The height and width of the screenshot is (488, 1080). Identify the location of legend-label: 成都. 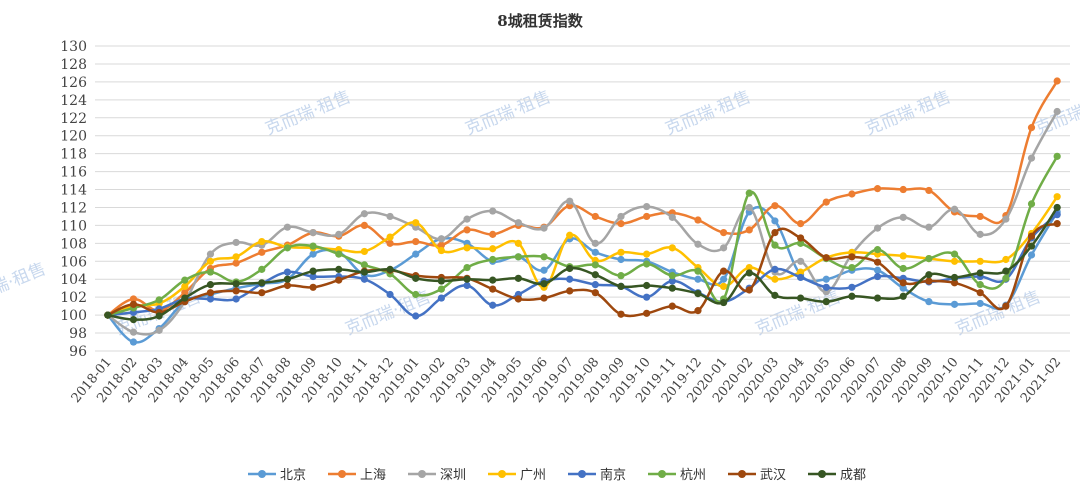
(853, 475).